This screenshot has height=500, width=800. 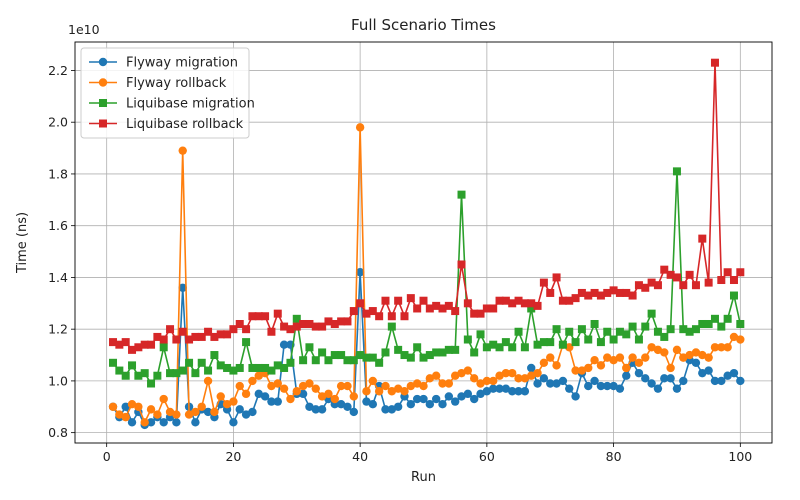 I want to click on y-tick-label: 1.6, so click(x=58, y=225).